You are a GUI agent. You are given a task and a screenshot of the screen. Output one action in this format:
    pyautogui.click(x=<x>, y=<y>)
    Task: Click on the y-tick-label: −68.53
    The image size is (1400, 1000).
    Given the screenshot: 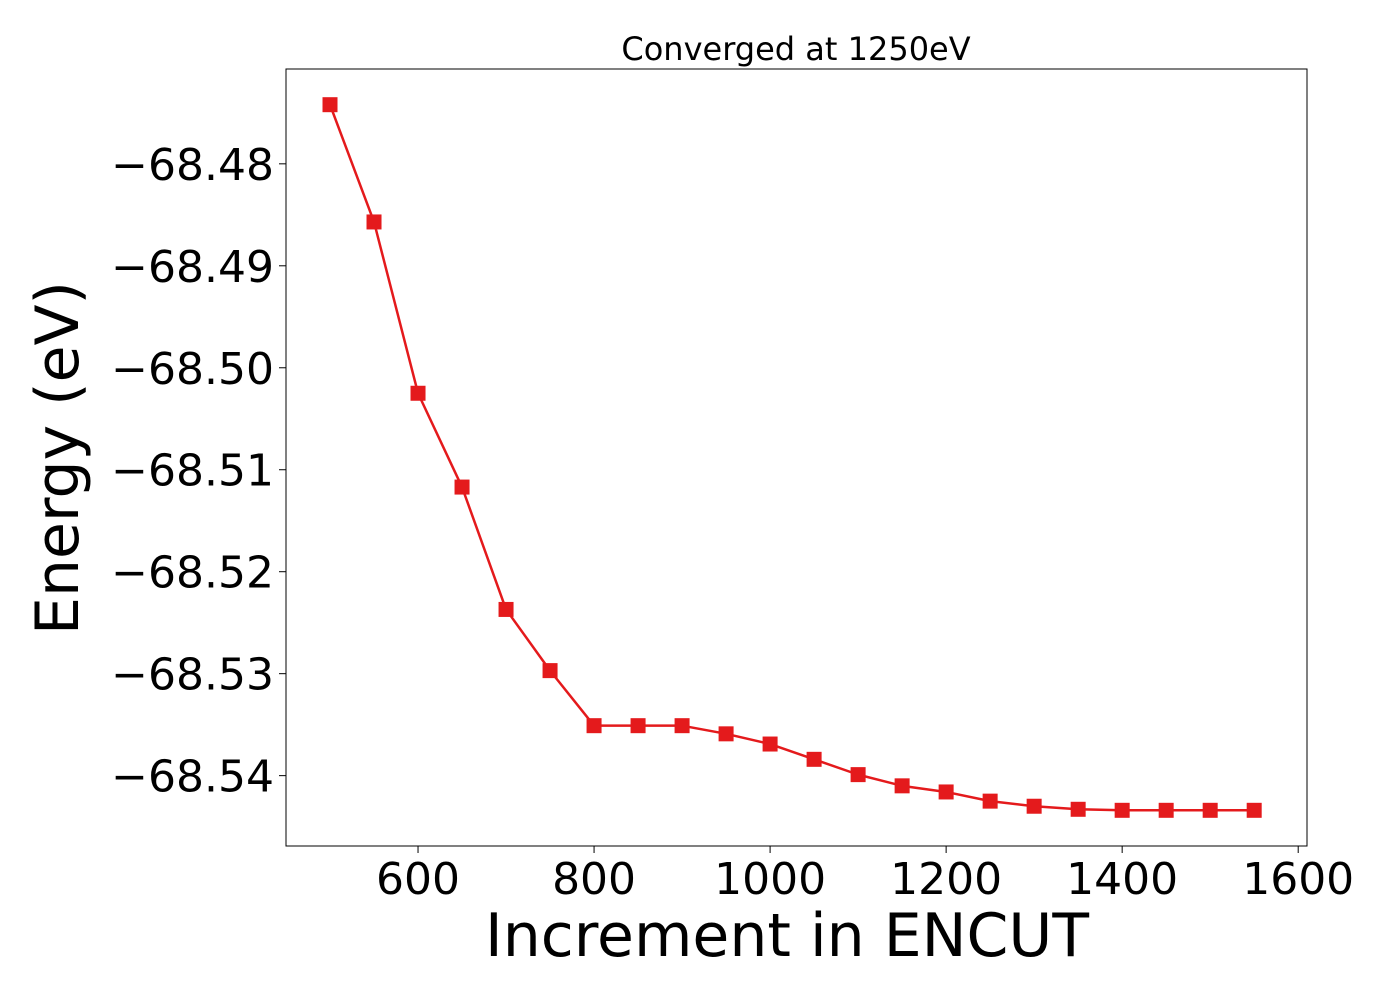 What is the action you would take?
    pyautogui.click(x=192, y=675)
    